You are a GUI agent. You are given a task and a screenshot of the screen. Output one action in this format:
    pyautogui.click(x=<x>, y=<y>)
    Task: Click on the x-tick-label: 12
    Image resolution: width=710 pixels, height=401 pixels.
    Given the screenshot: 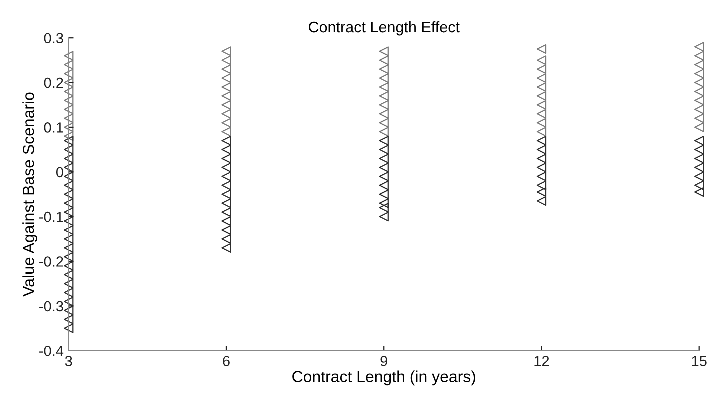 What is the action you would take?
    pyautogui.click(x=542, y=361)
    